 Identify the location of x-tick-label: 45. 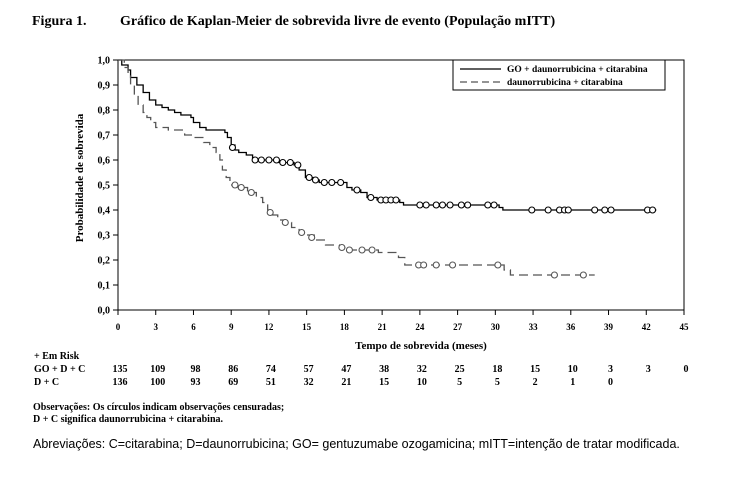
(685, 327).